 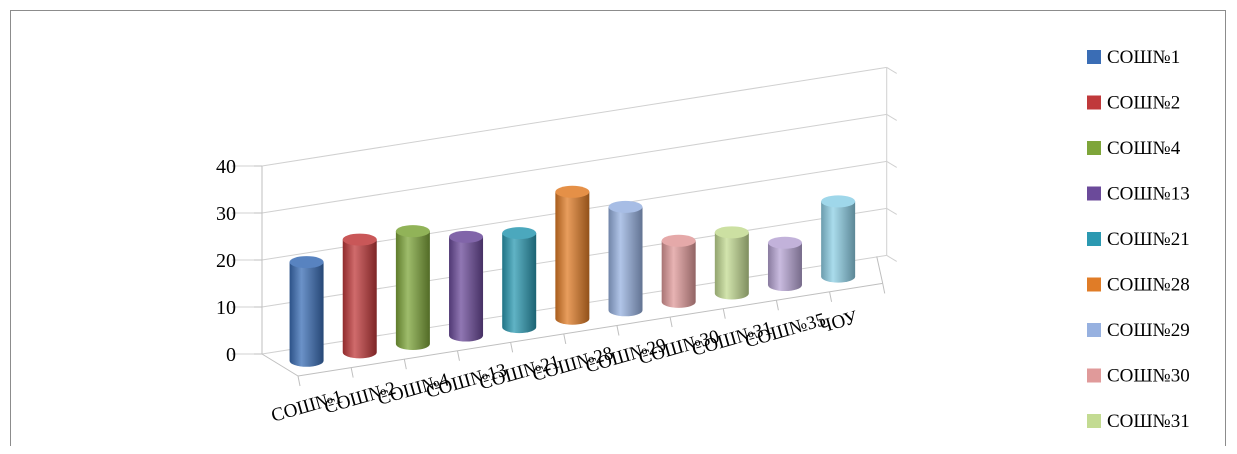 What do you see at coordinates (226, 214) in the screenshot?
I see `y-tick-label: 30` at bounding box center [226, 214].